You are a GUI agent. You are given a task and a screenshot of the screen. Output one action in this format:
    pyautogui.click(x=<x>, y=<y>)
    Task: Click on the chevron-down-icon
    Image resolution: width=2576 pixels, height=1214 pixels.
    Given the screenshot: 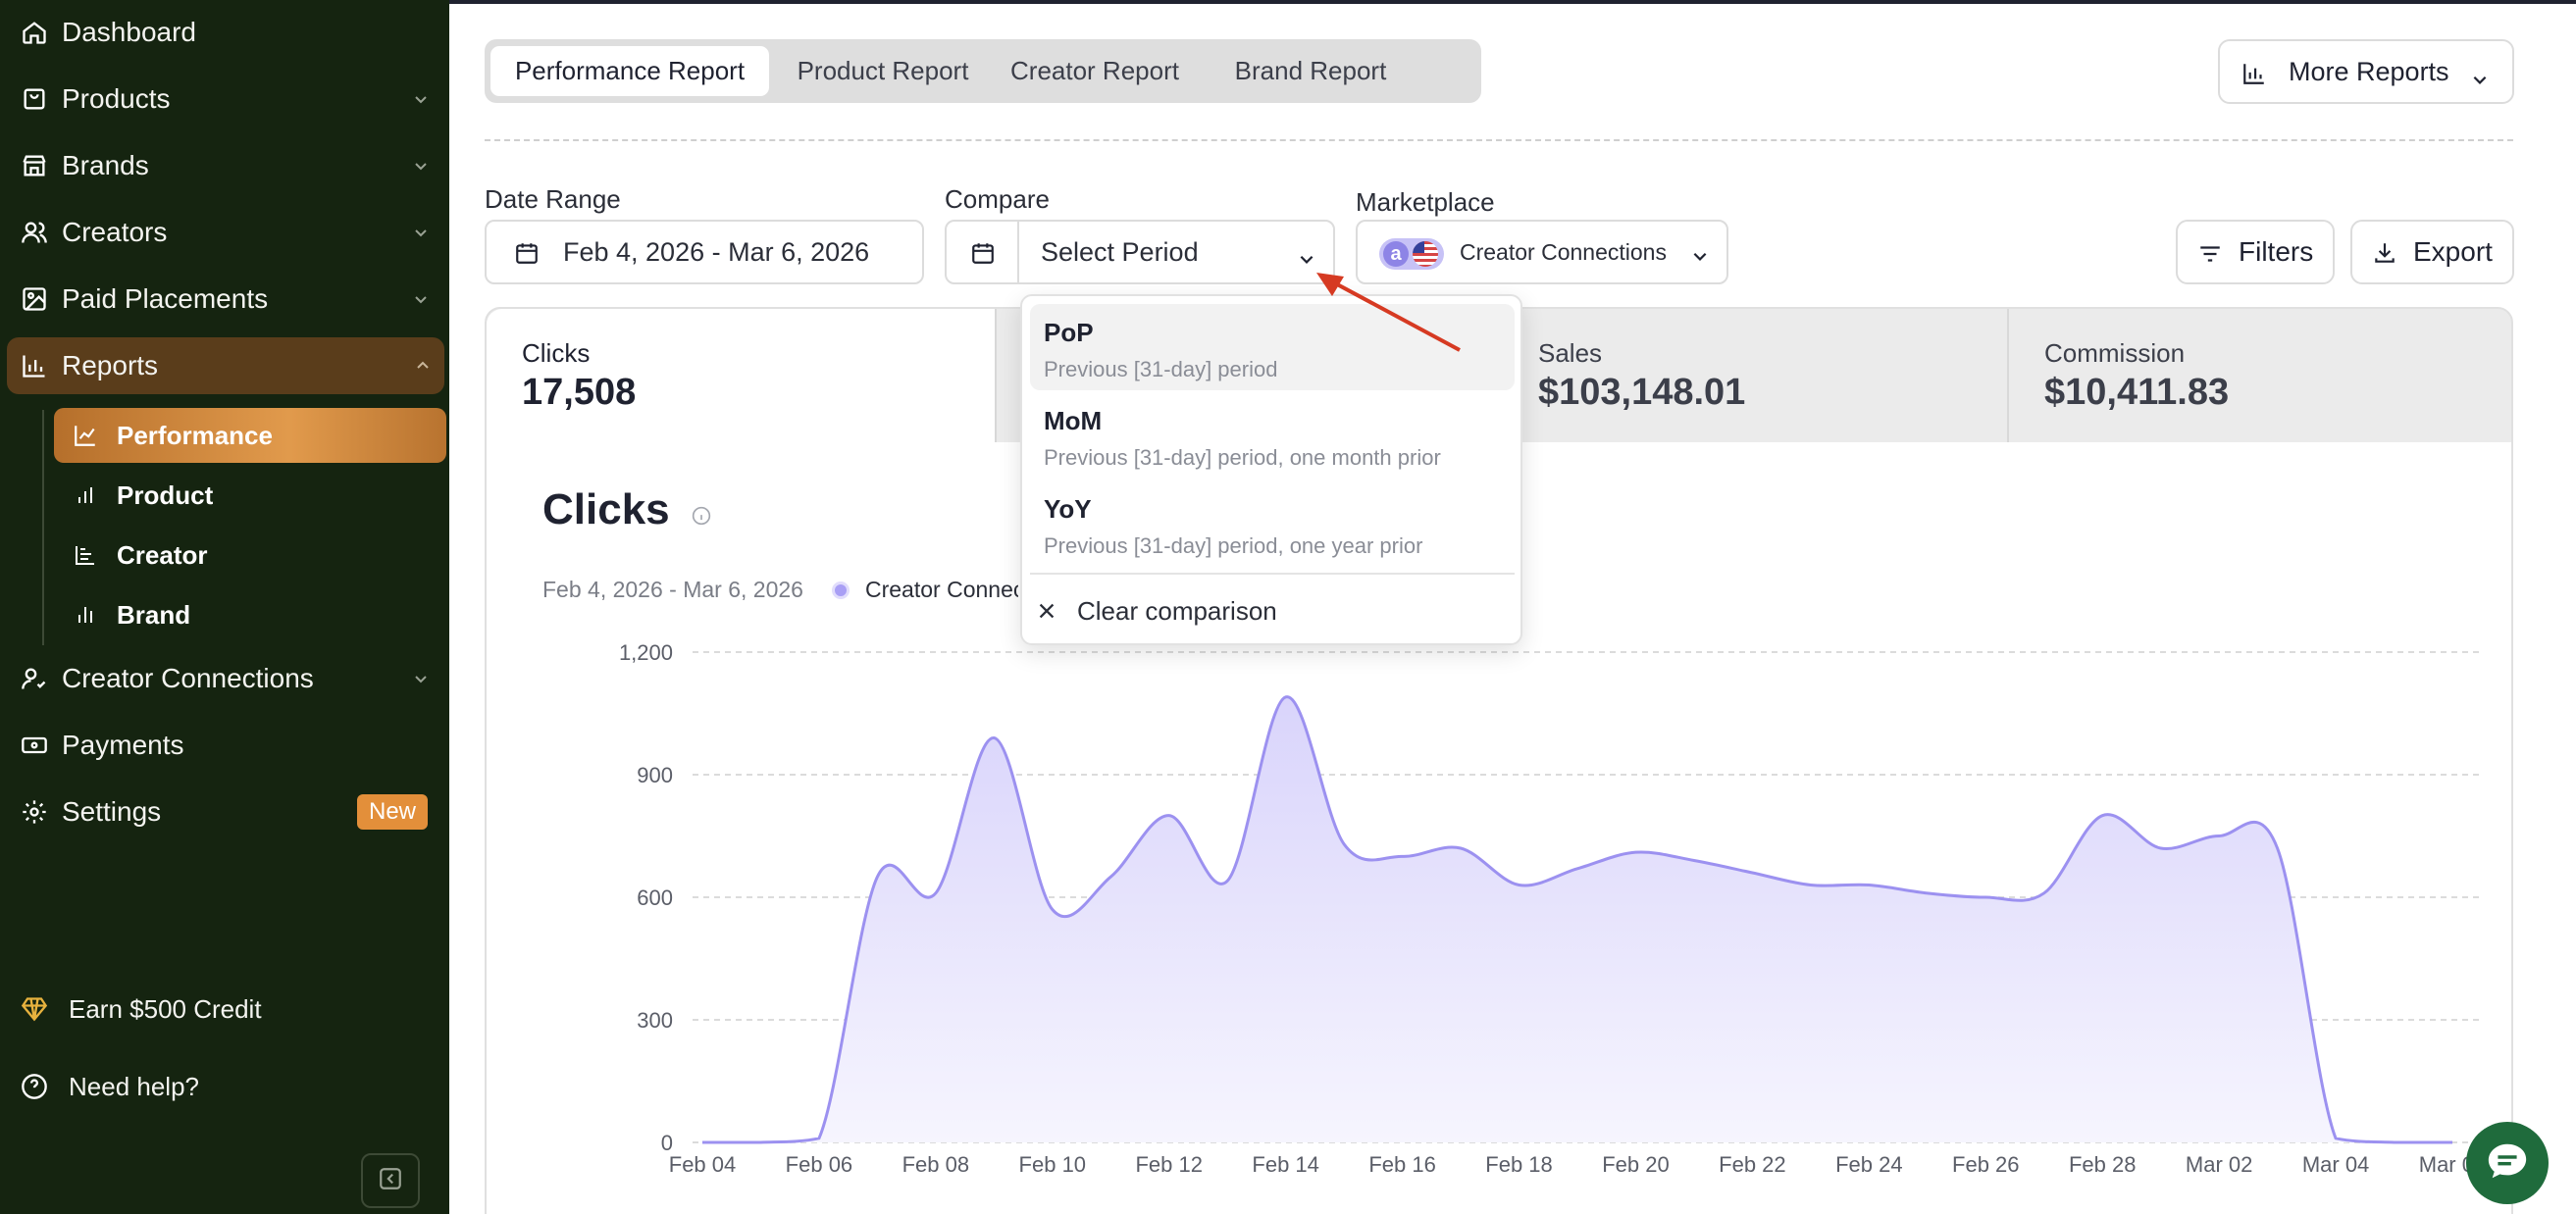 What is the action you would take?
    pyautogui.click(x=421, y=299)
    